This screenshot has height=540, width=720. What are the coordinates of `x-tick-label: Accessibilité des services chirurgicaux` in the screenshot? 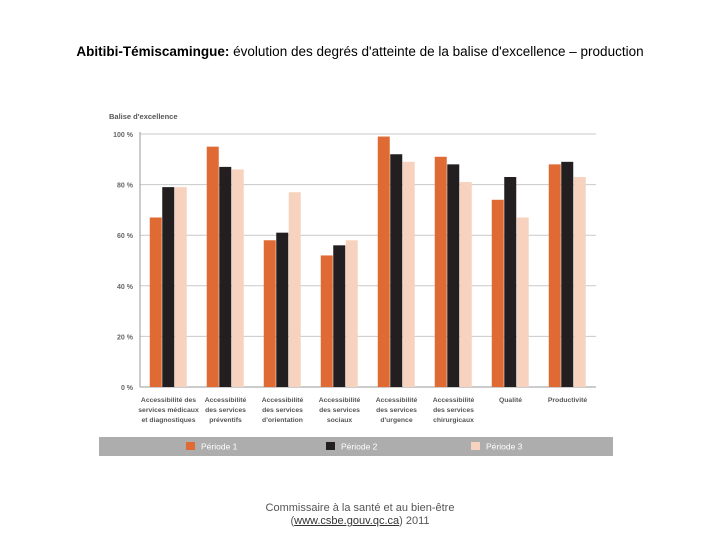 It's located at (454, 410).